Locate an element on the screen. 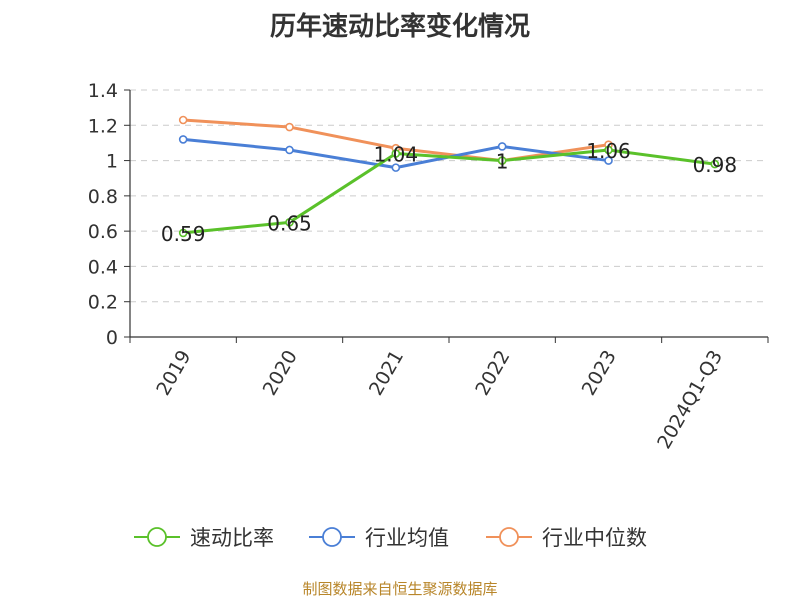 The width and height of the screenshot is (800, 600). data-label: 1.04 is located at coordinates (396, 155).